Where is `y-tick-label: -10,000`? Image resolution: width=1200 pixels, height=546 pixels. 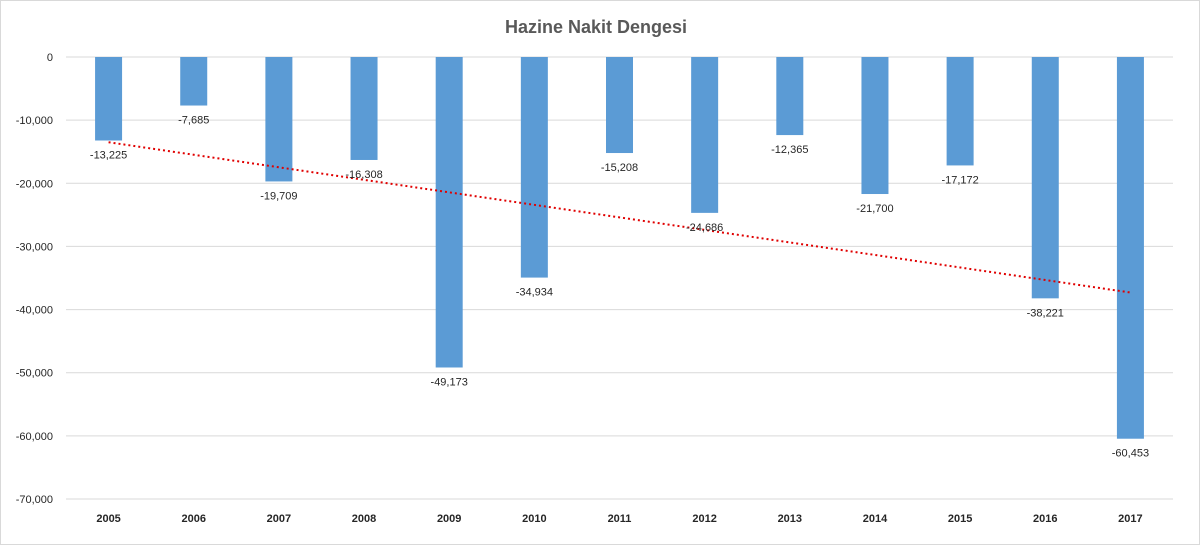 y-tick-label: -10,000 is located at coordinates (34, 121).